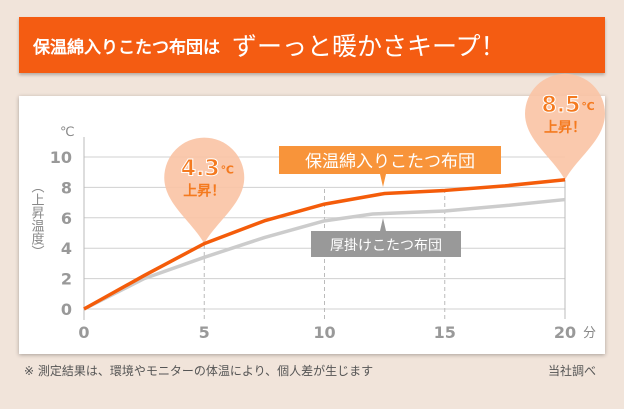  Describe the element at coordinates (324, 332) in the screenshot. I see `x-tick-label: 10` at that location.